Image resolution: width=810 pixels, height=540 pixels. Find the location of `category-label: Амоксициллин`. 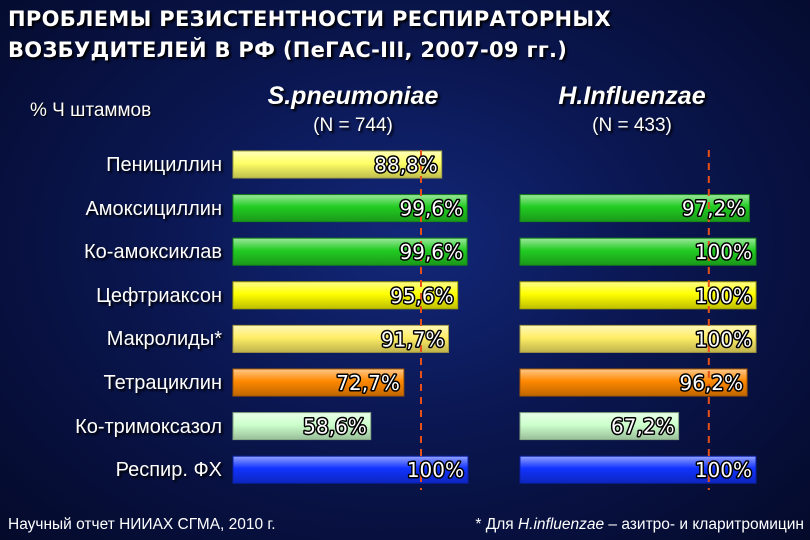

category-label: Амоксициллин is located at coordinates (153, 208).